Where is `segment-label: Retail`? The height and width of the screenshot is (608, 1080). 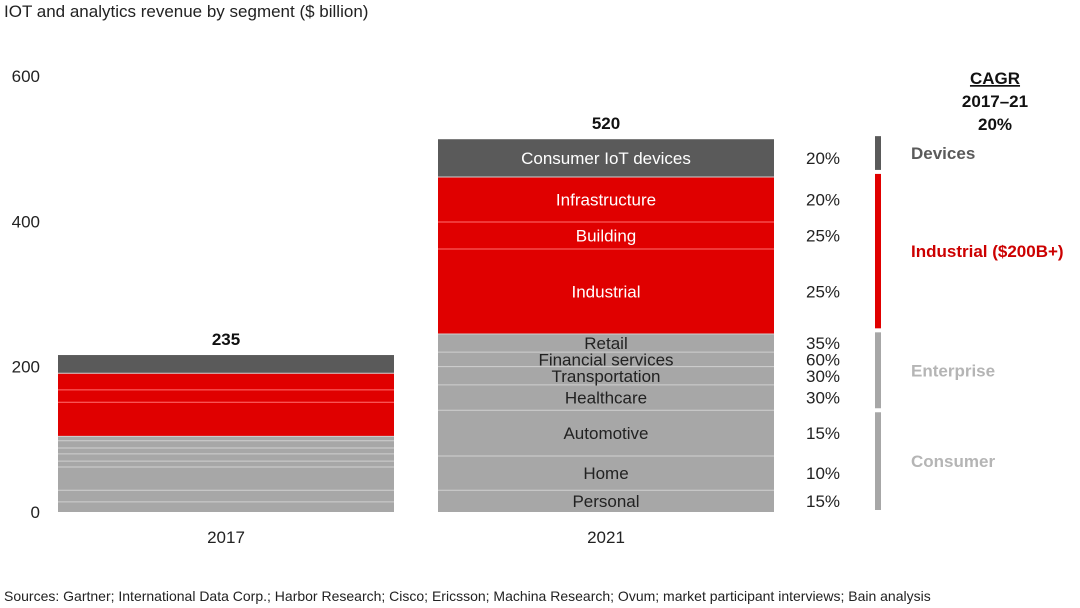
segment-label: Retail is located at coordinates (605, 343).